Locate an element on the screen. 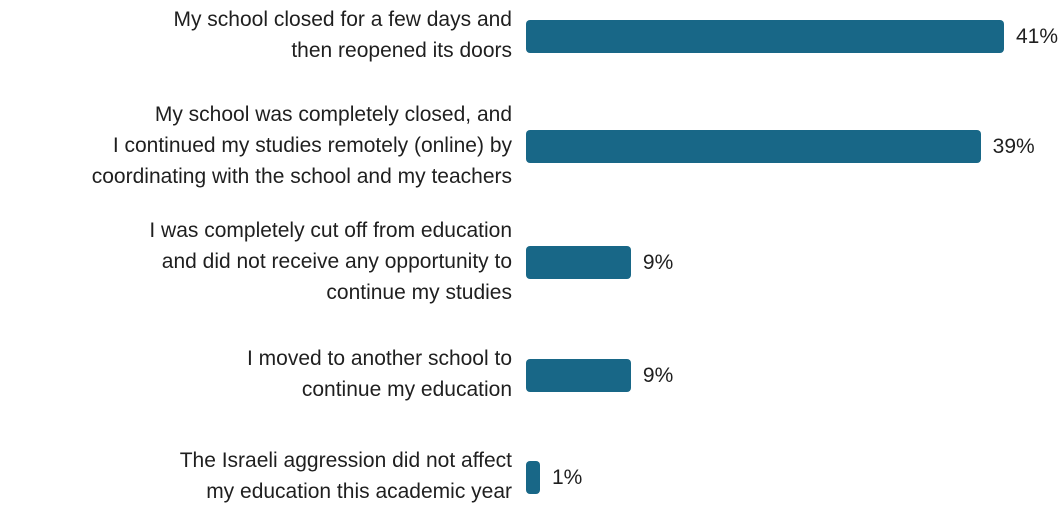 The width and height of the screenshot is (1059, 507). category-label-line: My school was completely closed, and is located at coordinates (333, 114).